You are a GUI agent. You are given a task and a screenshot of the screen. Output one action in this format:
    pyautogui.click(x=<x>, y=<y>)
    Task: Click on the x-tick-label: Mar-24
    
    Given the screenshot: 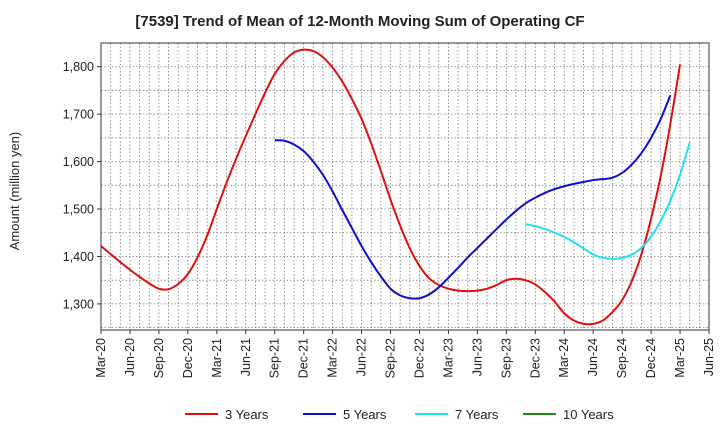 What is the action you would take?
    pyautogui.click(x=564, y=358)
    